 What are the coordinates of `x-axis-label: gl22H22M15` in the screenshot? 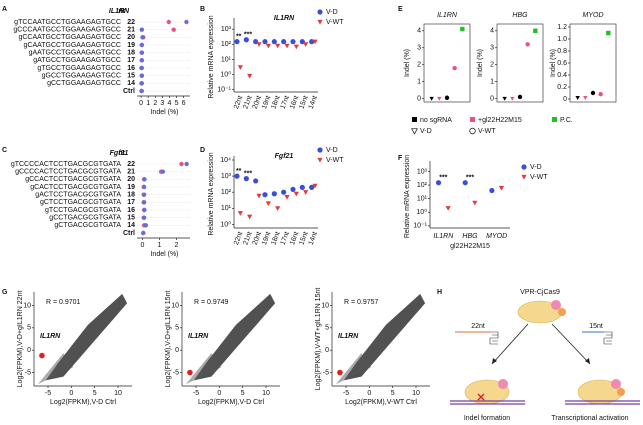 It's located at (470, 246).